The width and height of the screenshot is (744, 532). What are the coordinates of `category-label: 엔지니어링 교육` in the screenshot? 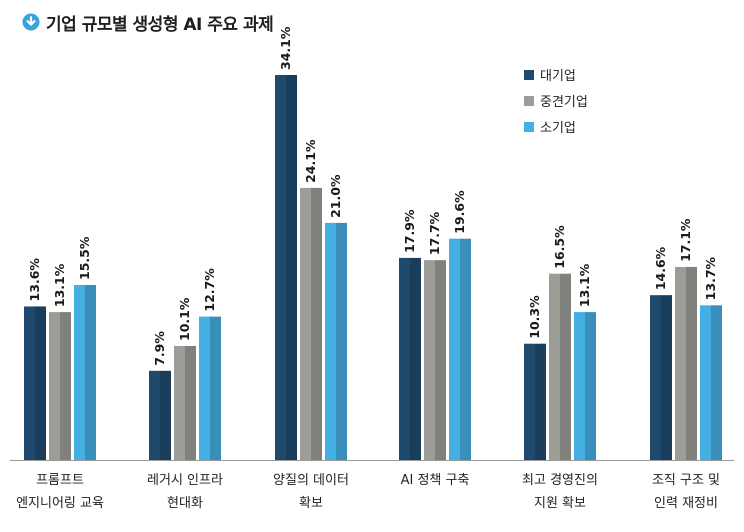 It's located at (60, 503).